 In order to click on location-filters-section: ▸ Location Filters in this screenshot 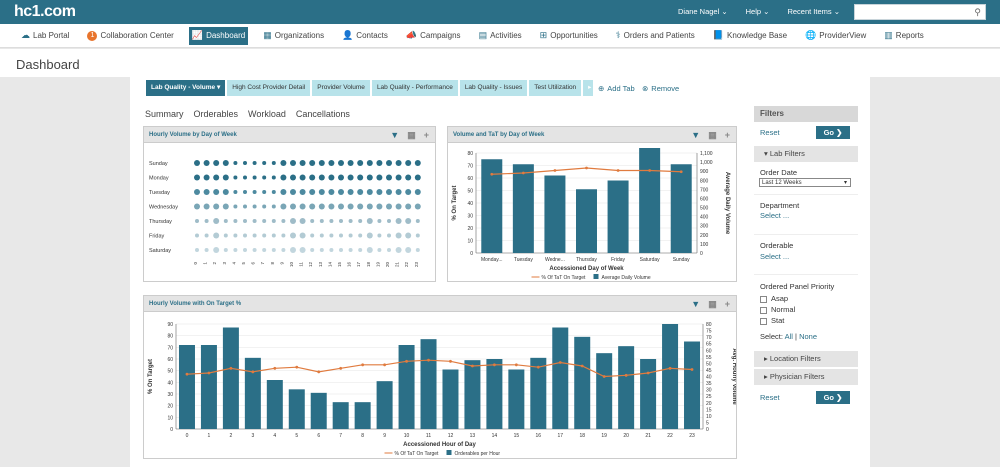, I will do `click(806, 359)`.